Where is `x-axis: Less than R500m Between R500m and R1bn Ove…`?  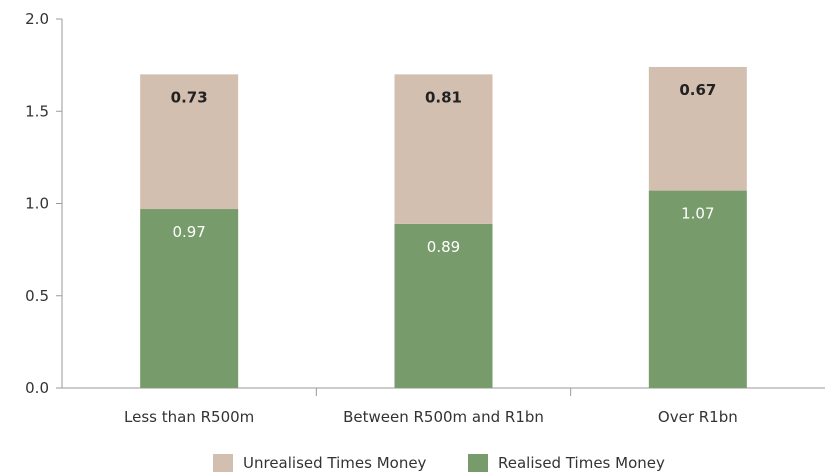 x-axis: Less than R500m Between R500m and R1bn Ove… is located at coordinates (431, 417).